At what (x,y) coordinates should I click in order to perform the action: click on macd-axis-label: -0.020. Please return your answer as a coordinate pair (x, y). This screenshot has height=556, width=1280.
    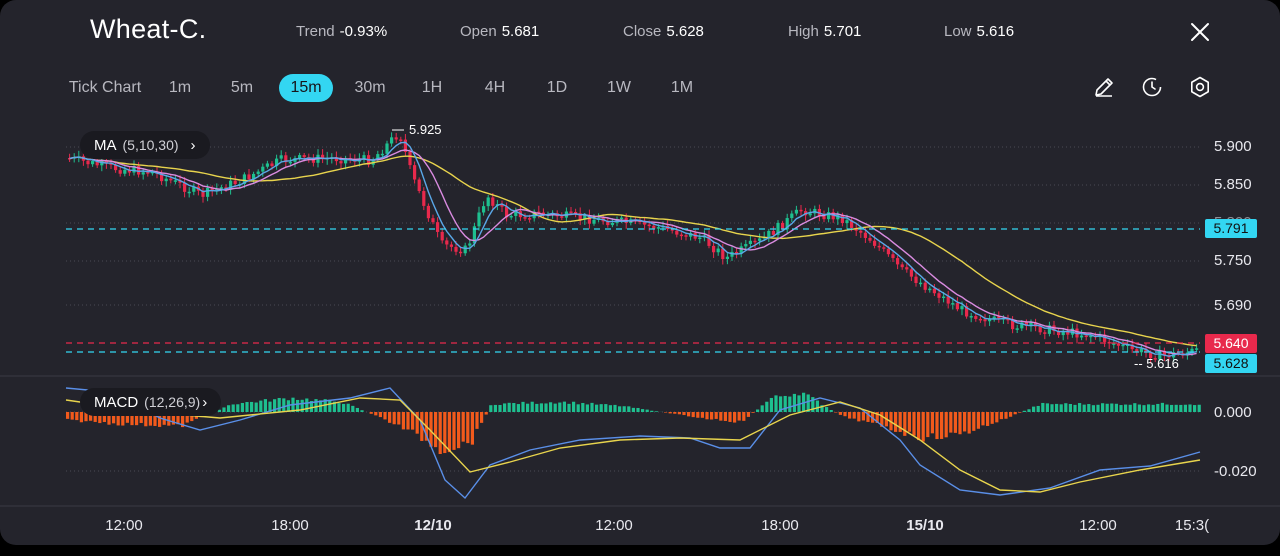
    Looking at the image, I should click on (1235, 471).